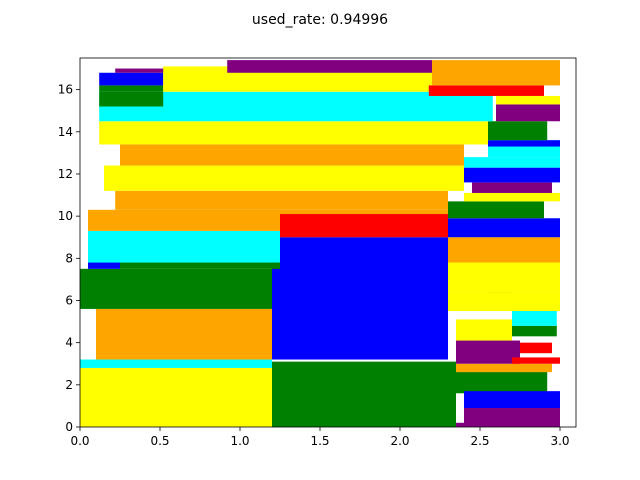 The height and width of the screenshot is (480, 640). What do you see at coordinates (65, 90) in the screenshot?
I see `y-tick-label: 16` at bounding box center [65, 90].